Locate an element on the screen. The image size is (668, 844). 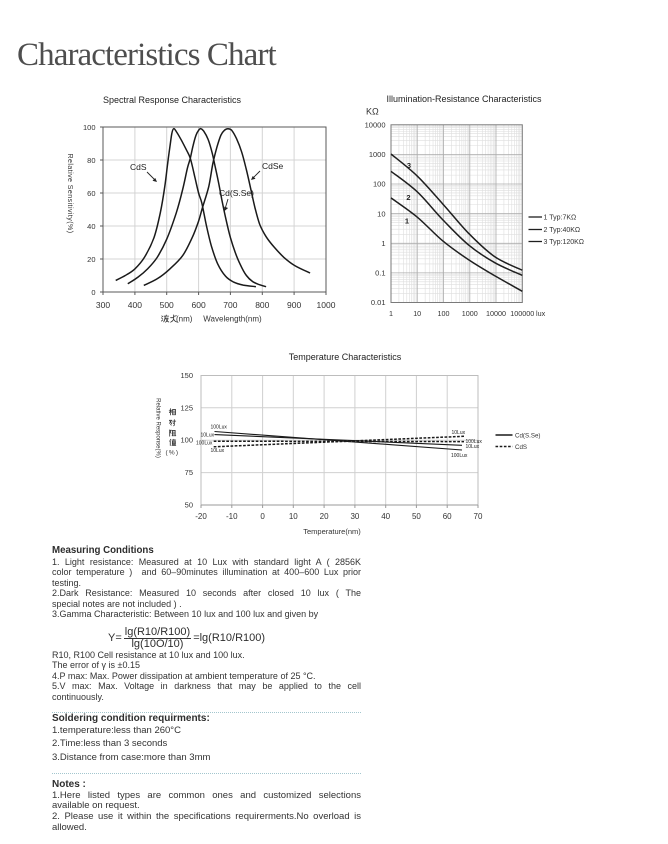
svg-text: 900 is located at coordinates (294, 305).